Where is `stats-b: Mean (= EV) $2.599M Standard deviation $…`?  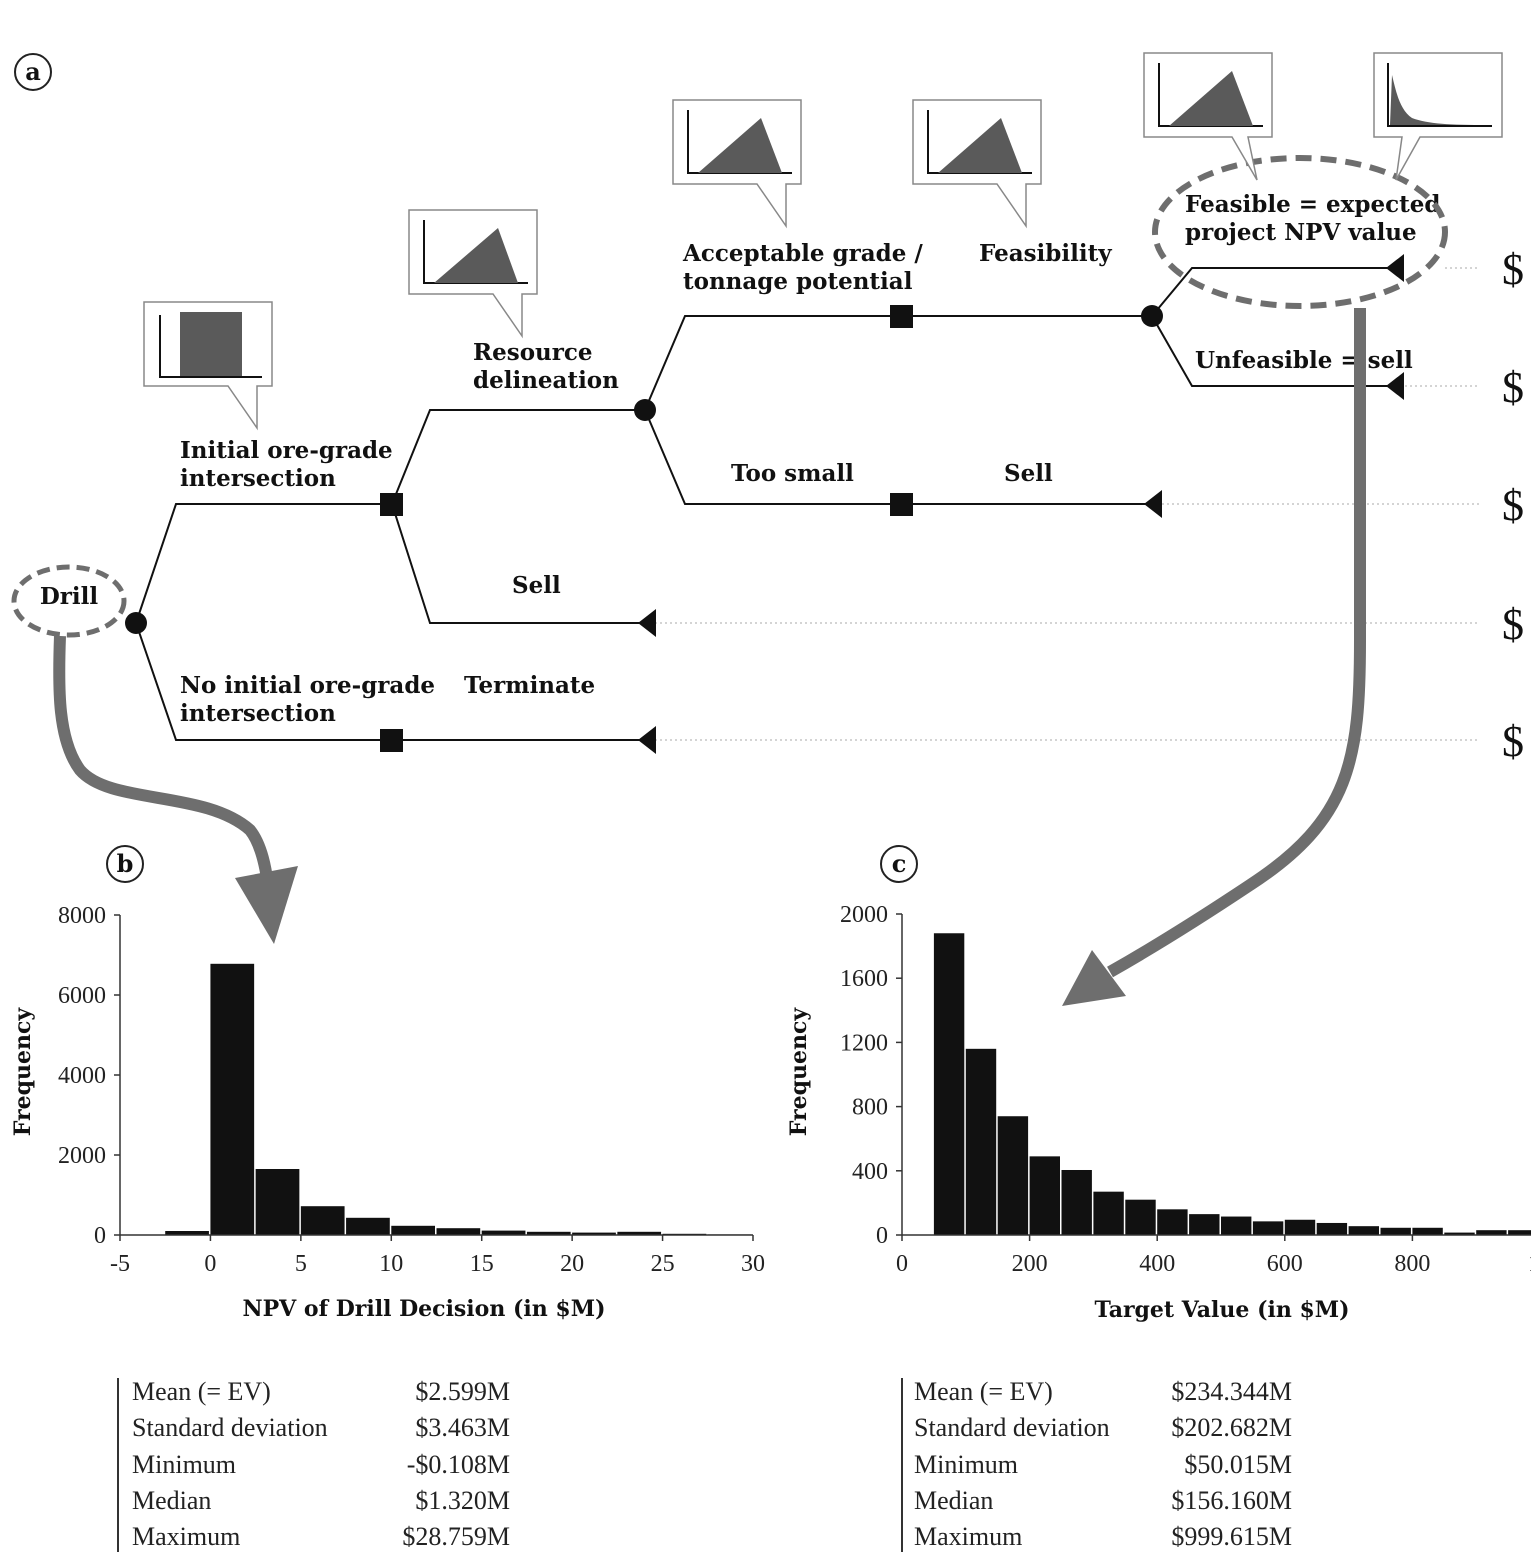
stats-b: Mean (= EV) $2.599M Standard deviation $… is located at coordinates (321, 1464).